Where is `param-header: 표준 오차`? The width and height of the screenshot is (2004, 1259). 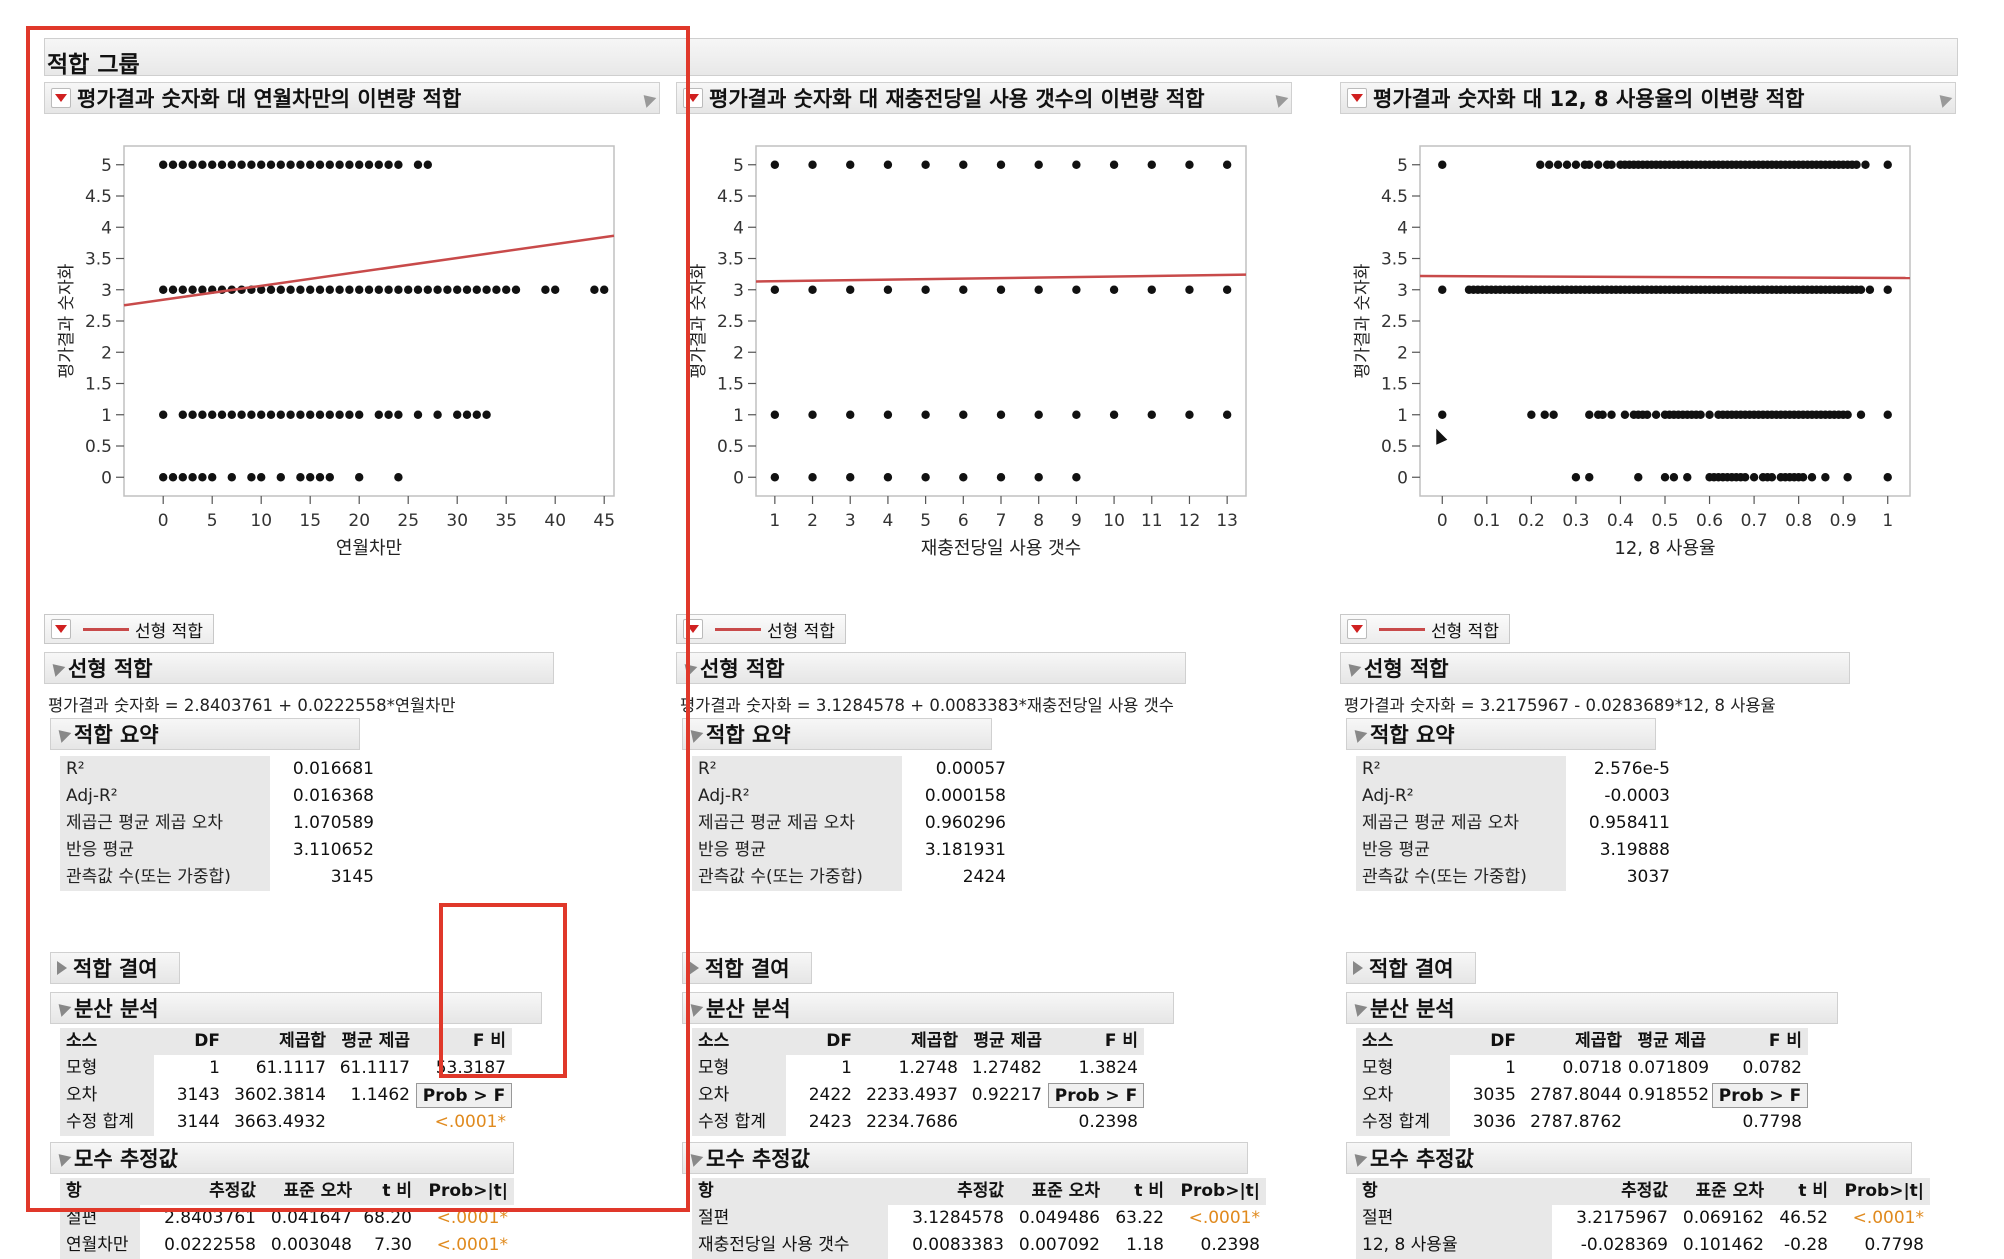 param-header: 표준 오차 is located at coordinates (1722, 1191).